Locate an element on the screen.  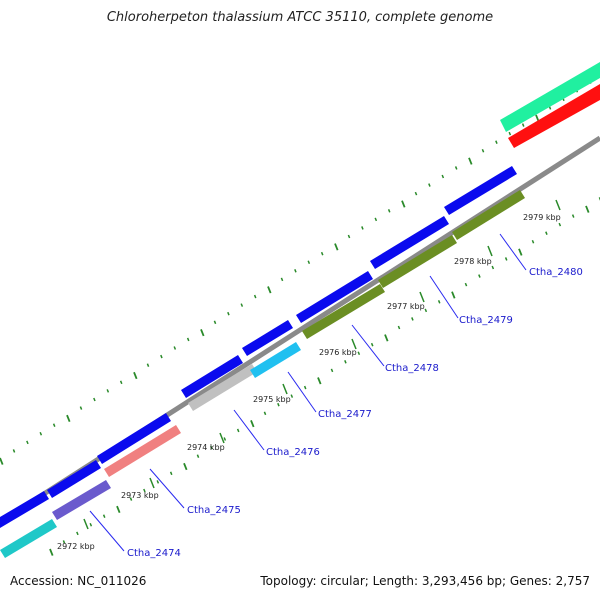
gene-label-ctha-2476: Ctha_2476 is located at coordinates (293, 452).